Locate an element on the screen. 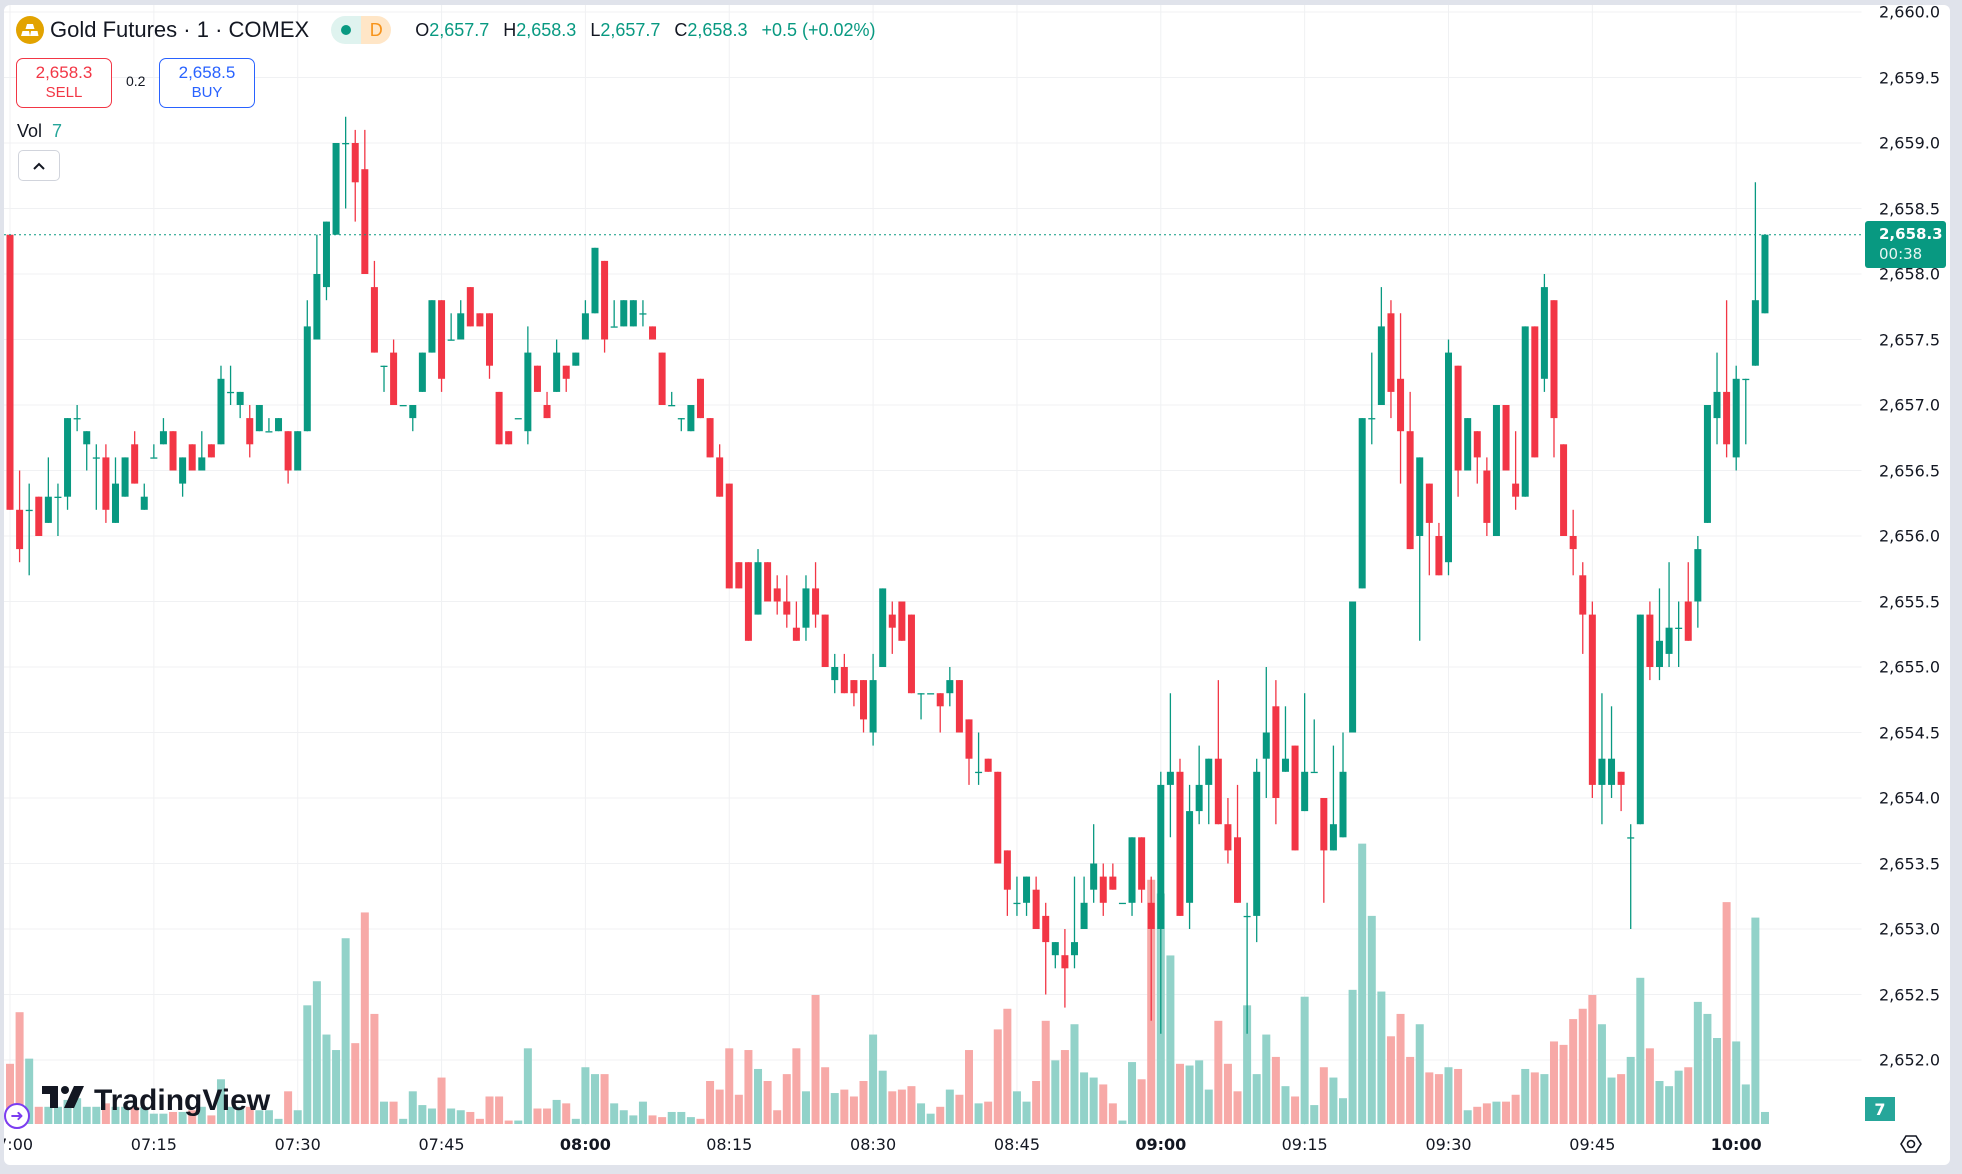 This screenshot has width=1962, height=1174. time-tick-label: 09:30 is located at coordinates (1448, 1144).